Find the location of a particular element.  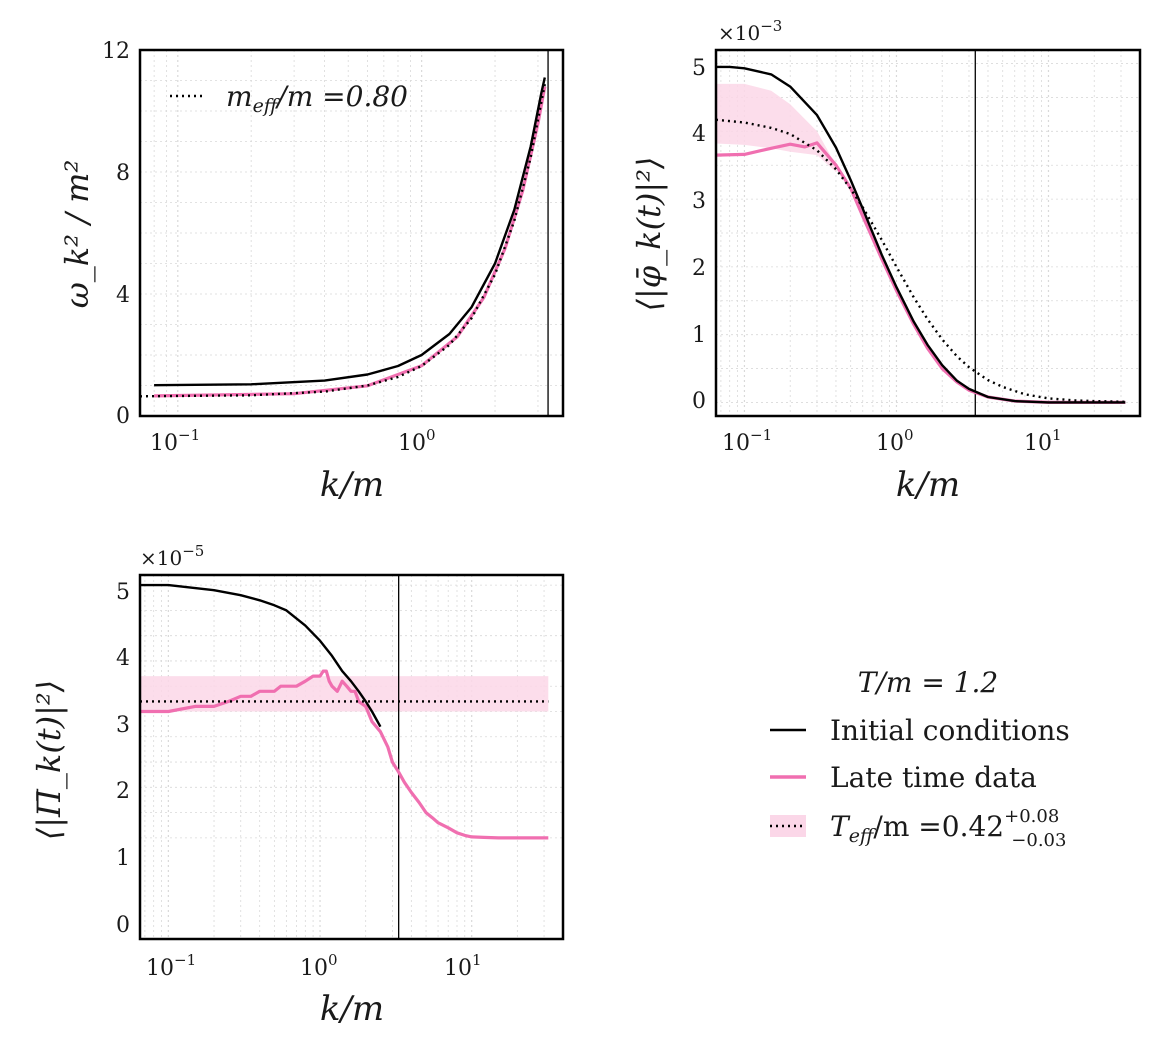

ylabel-omega: ω_k² / m² is located at coordinates (77, 234).